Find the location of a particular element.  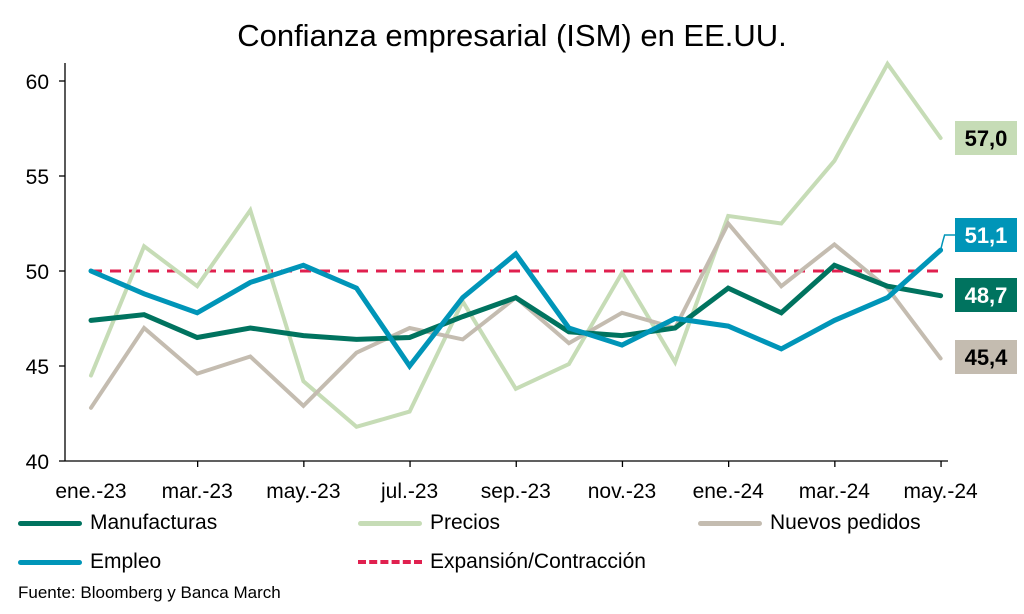

end-label-value: 57,0 is located at coordinates (986, 138).